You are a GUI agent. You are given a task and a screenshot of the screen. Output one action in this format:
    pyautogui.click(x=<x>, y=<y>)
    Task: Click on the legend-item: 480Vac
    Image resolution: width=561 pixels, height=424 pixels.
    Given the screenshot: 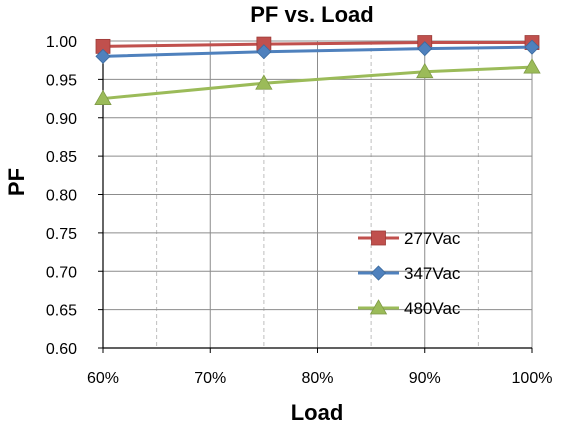 What is the action you would take?
    pyautogui.click(x=409, y=308)
    